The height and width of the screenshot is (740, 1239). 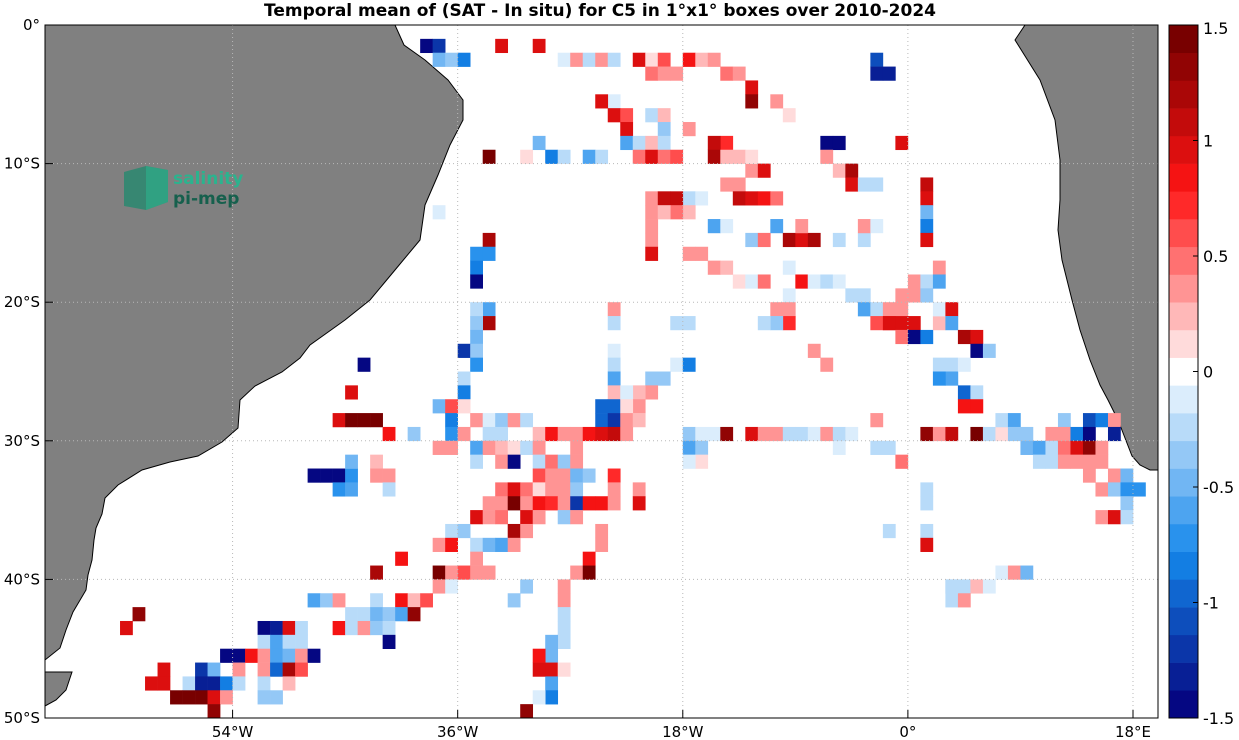 I want to click on y-tick-label: 40°S, so click(x=22, y=579).